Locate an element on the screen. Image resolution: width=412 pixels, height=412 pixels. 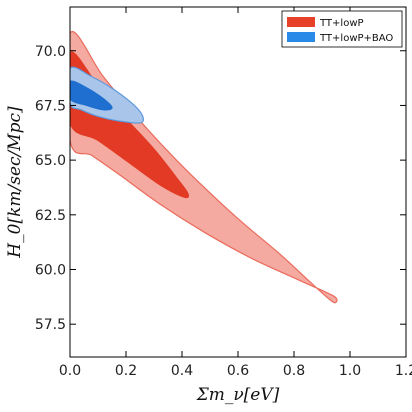
y-tick-label: 62.5 is located at coordinates (50, 216).